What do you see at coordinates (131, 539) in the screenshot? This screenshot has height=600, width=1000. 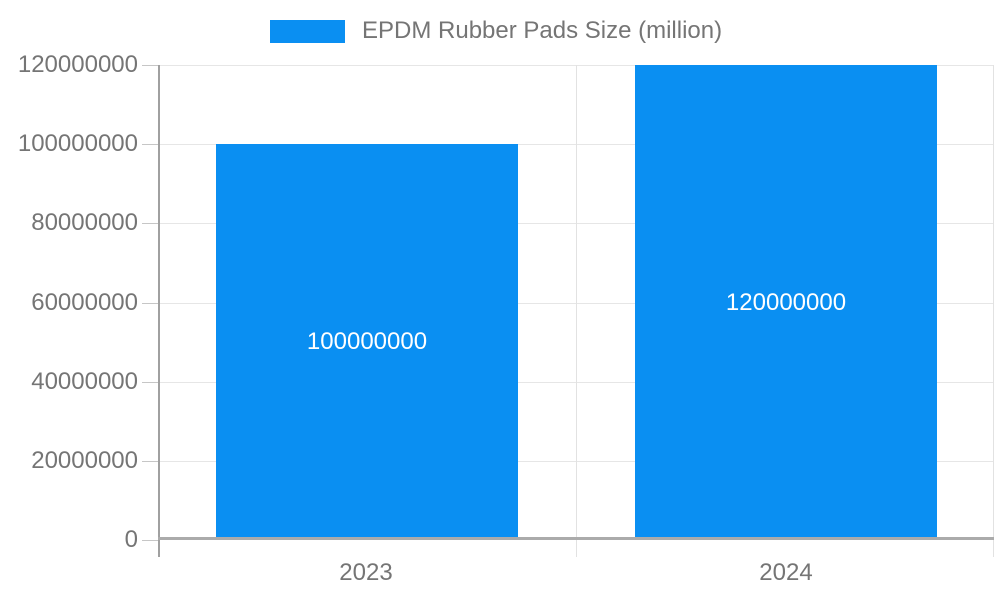 I see `y-axis-tick-label: 0` at bounding box center [131, 539].